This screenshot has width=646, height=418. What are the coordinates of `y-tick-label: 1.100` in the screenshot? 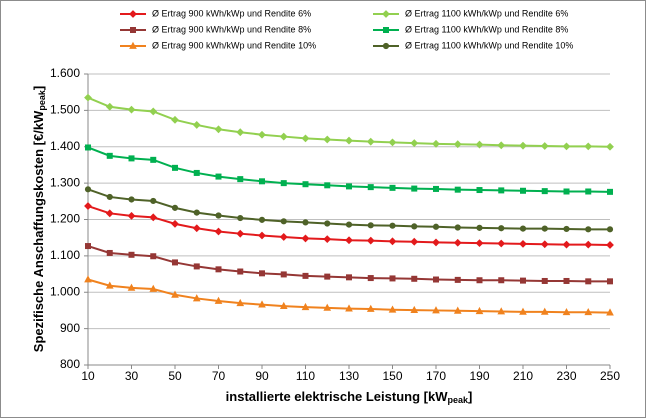 It's located at (65, 255).